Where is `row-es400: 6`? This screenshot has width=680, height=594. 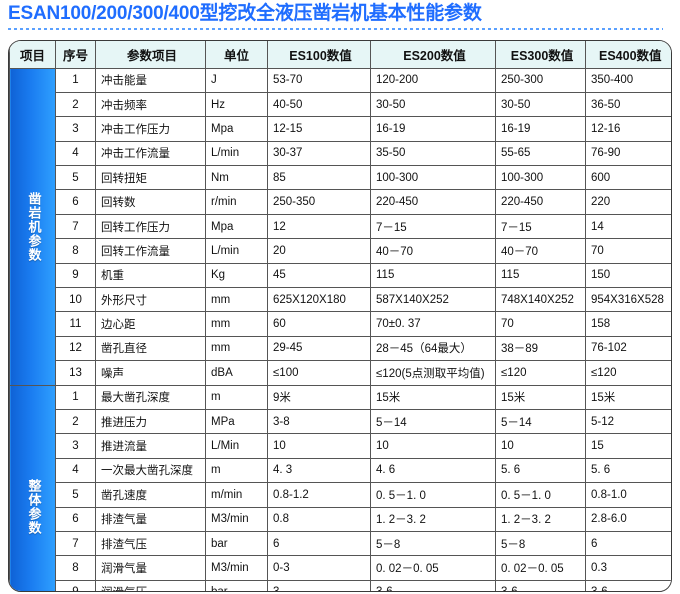
row-es400: 6 is located at coordinates (628, 543).